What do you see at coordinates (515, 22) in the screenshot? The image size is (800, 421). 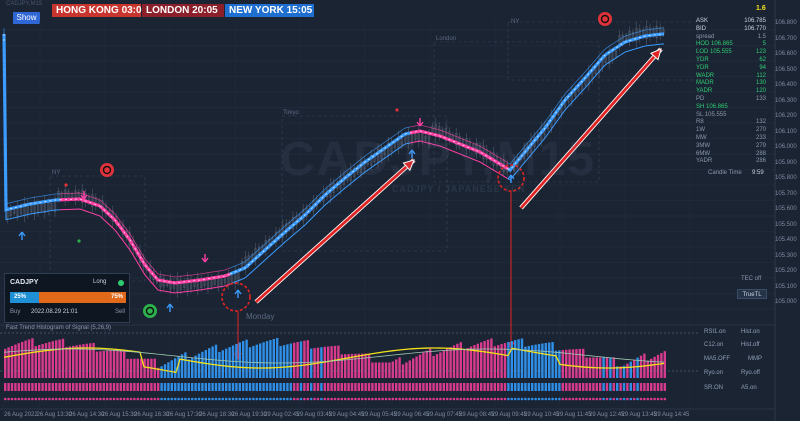 I see `session-label-ny: NY` at bounding box center [515, 22].